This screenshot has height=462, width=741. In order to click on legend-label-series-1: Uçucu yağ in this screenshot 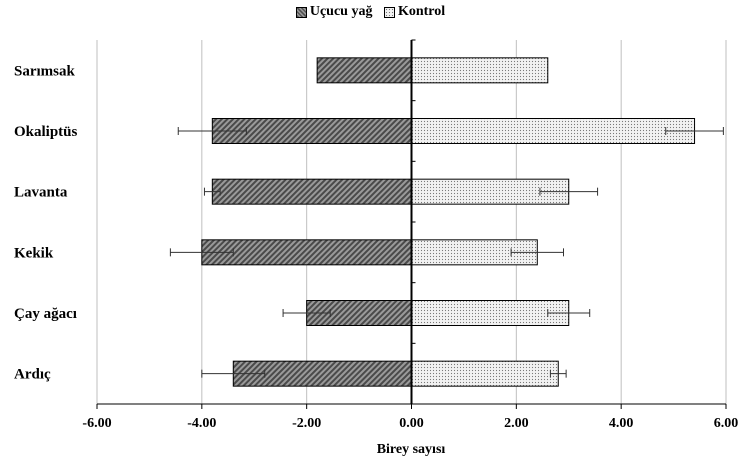, I will do `click(341, 11)`.